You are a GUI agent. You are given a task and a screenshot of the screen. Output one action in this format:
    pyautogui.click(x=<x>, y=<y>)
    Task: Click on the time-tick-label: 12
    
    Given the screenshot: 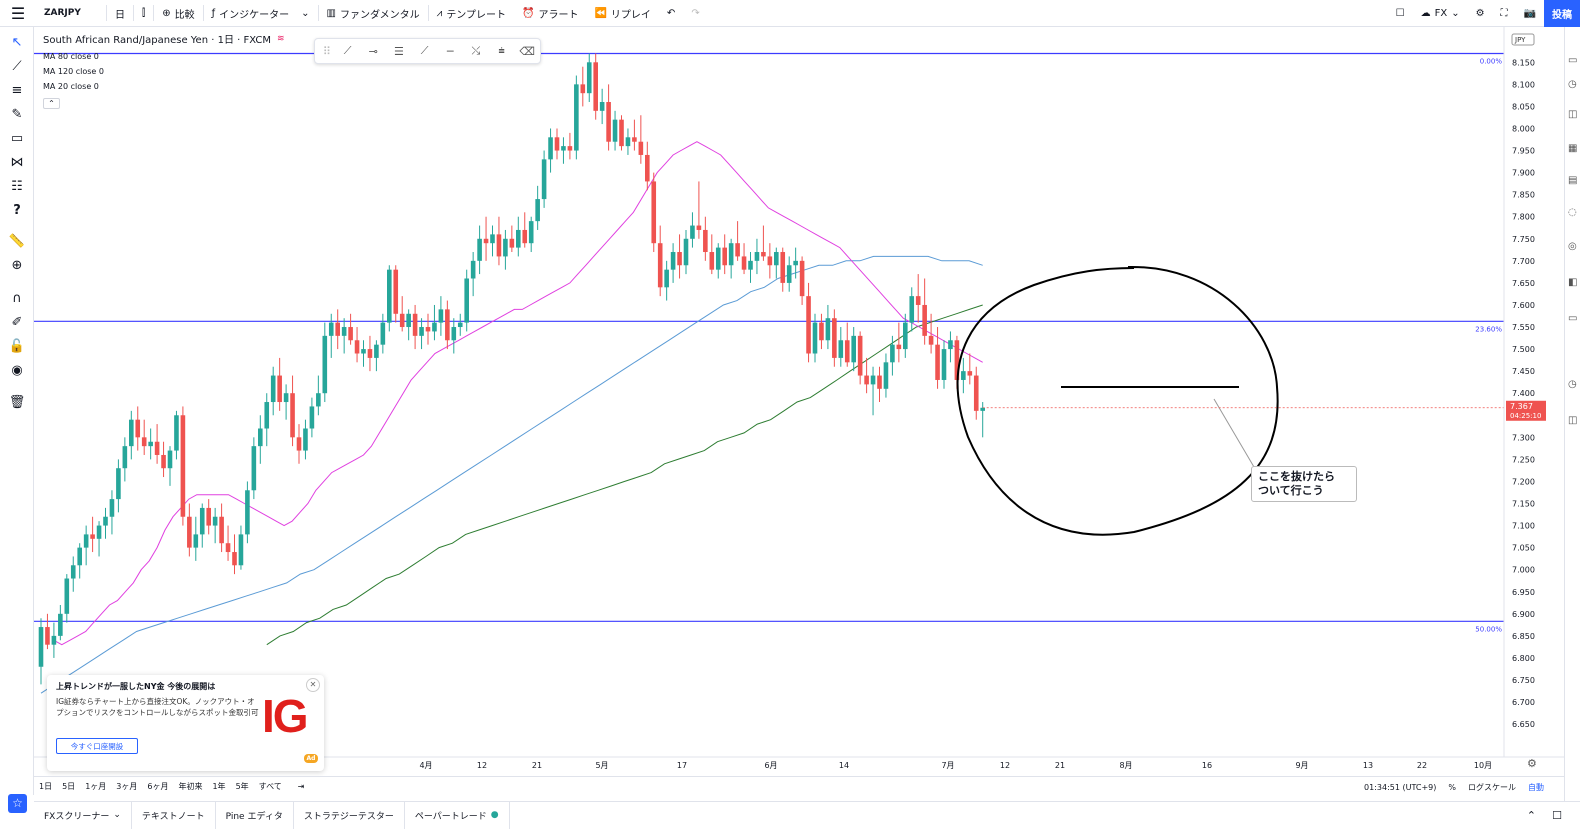 What is the action you would take?
    pyautogui.click(x=482, y=765)
    